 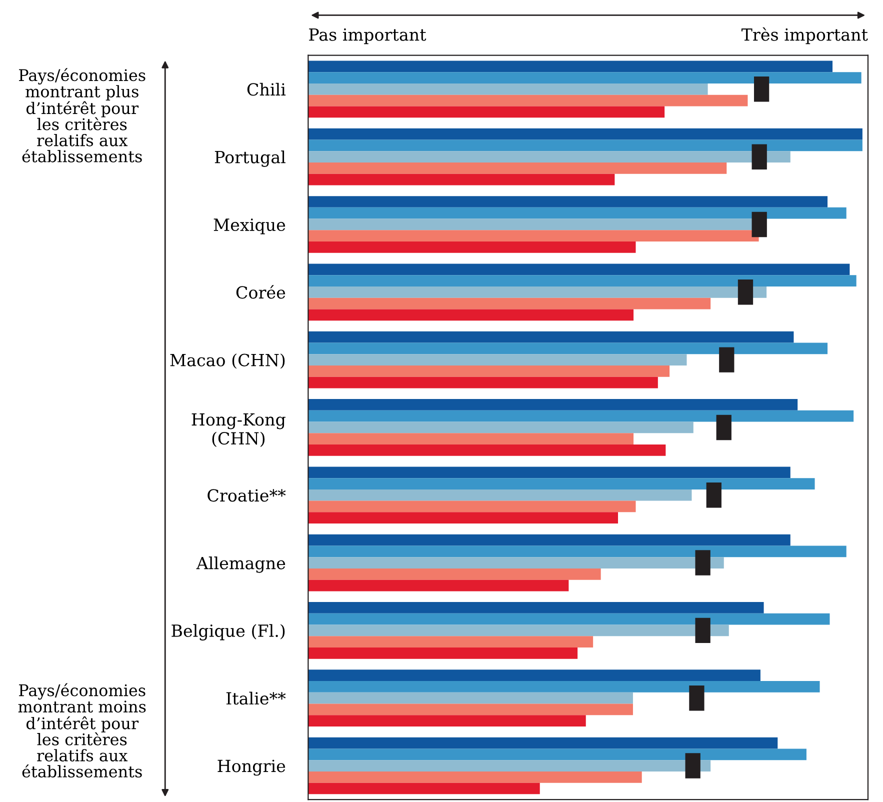 I want to click on text: Pays/économies montrant moins d’intérêt pour les critères relatifs aux établissements, so click(x=82, y=730).